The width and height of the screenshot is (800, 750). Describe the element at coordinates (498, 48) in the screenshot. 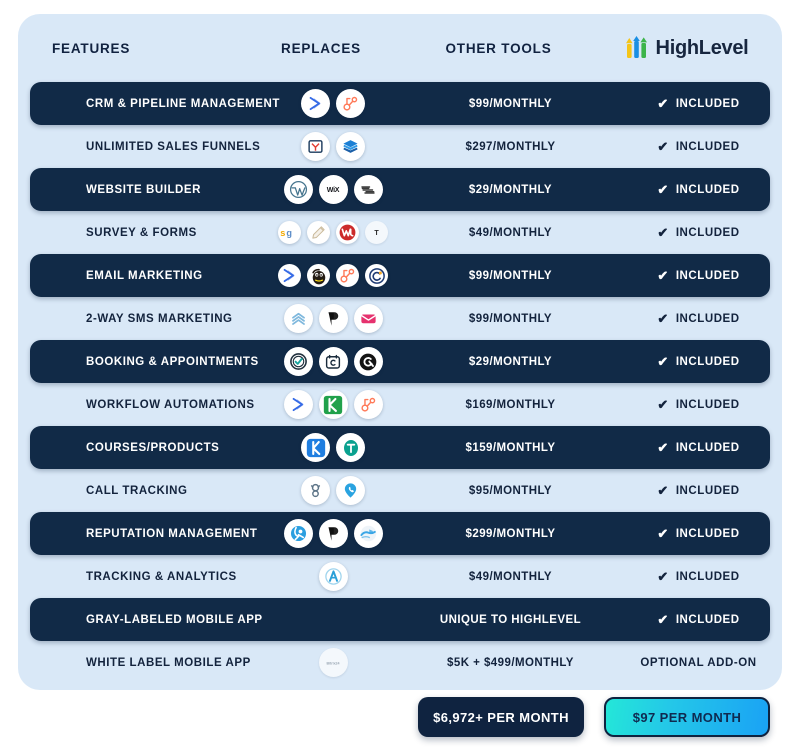

I see `header-cell-other-tools: OTHER TOOLS` at that location.